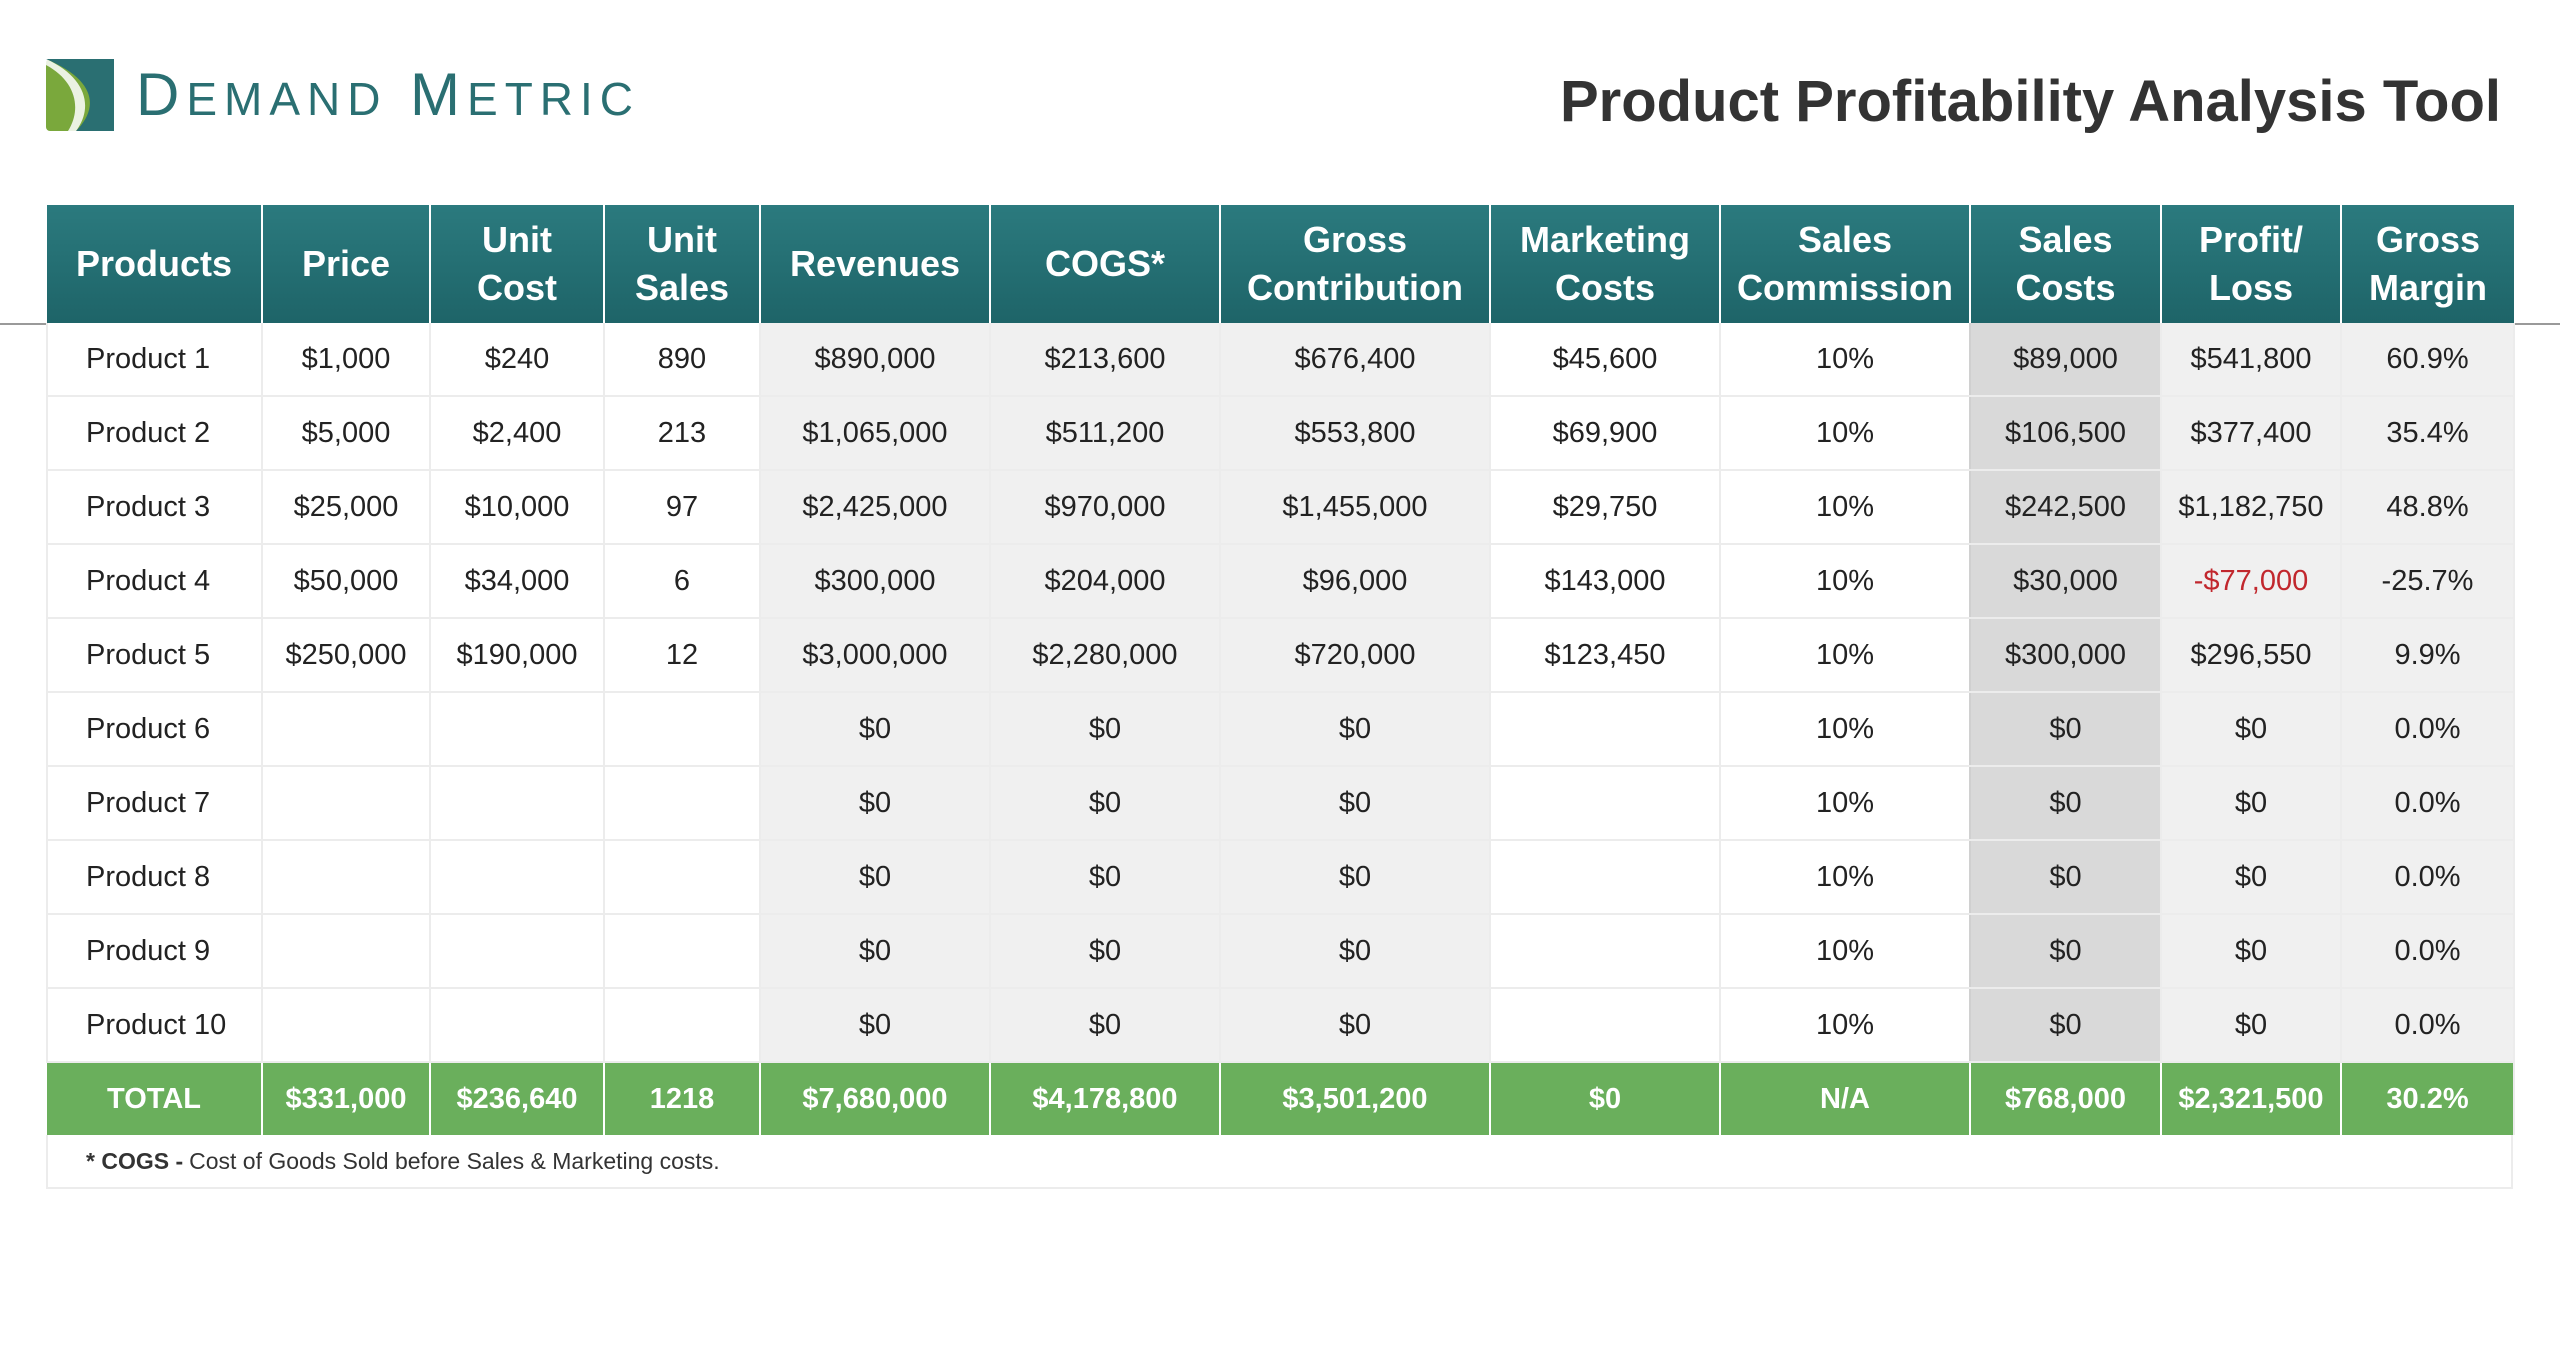 This screenshot has height=1364, width=2560. Describe the element at coordinates (681, 507) in the screenshot. I see `cell-unit-sales: 97` at that location.